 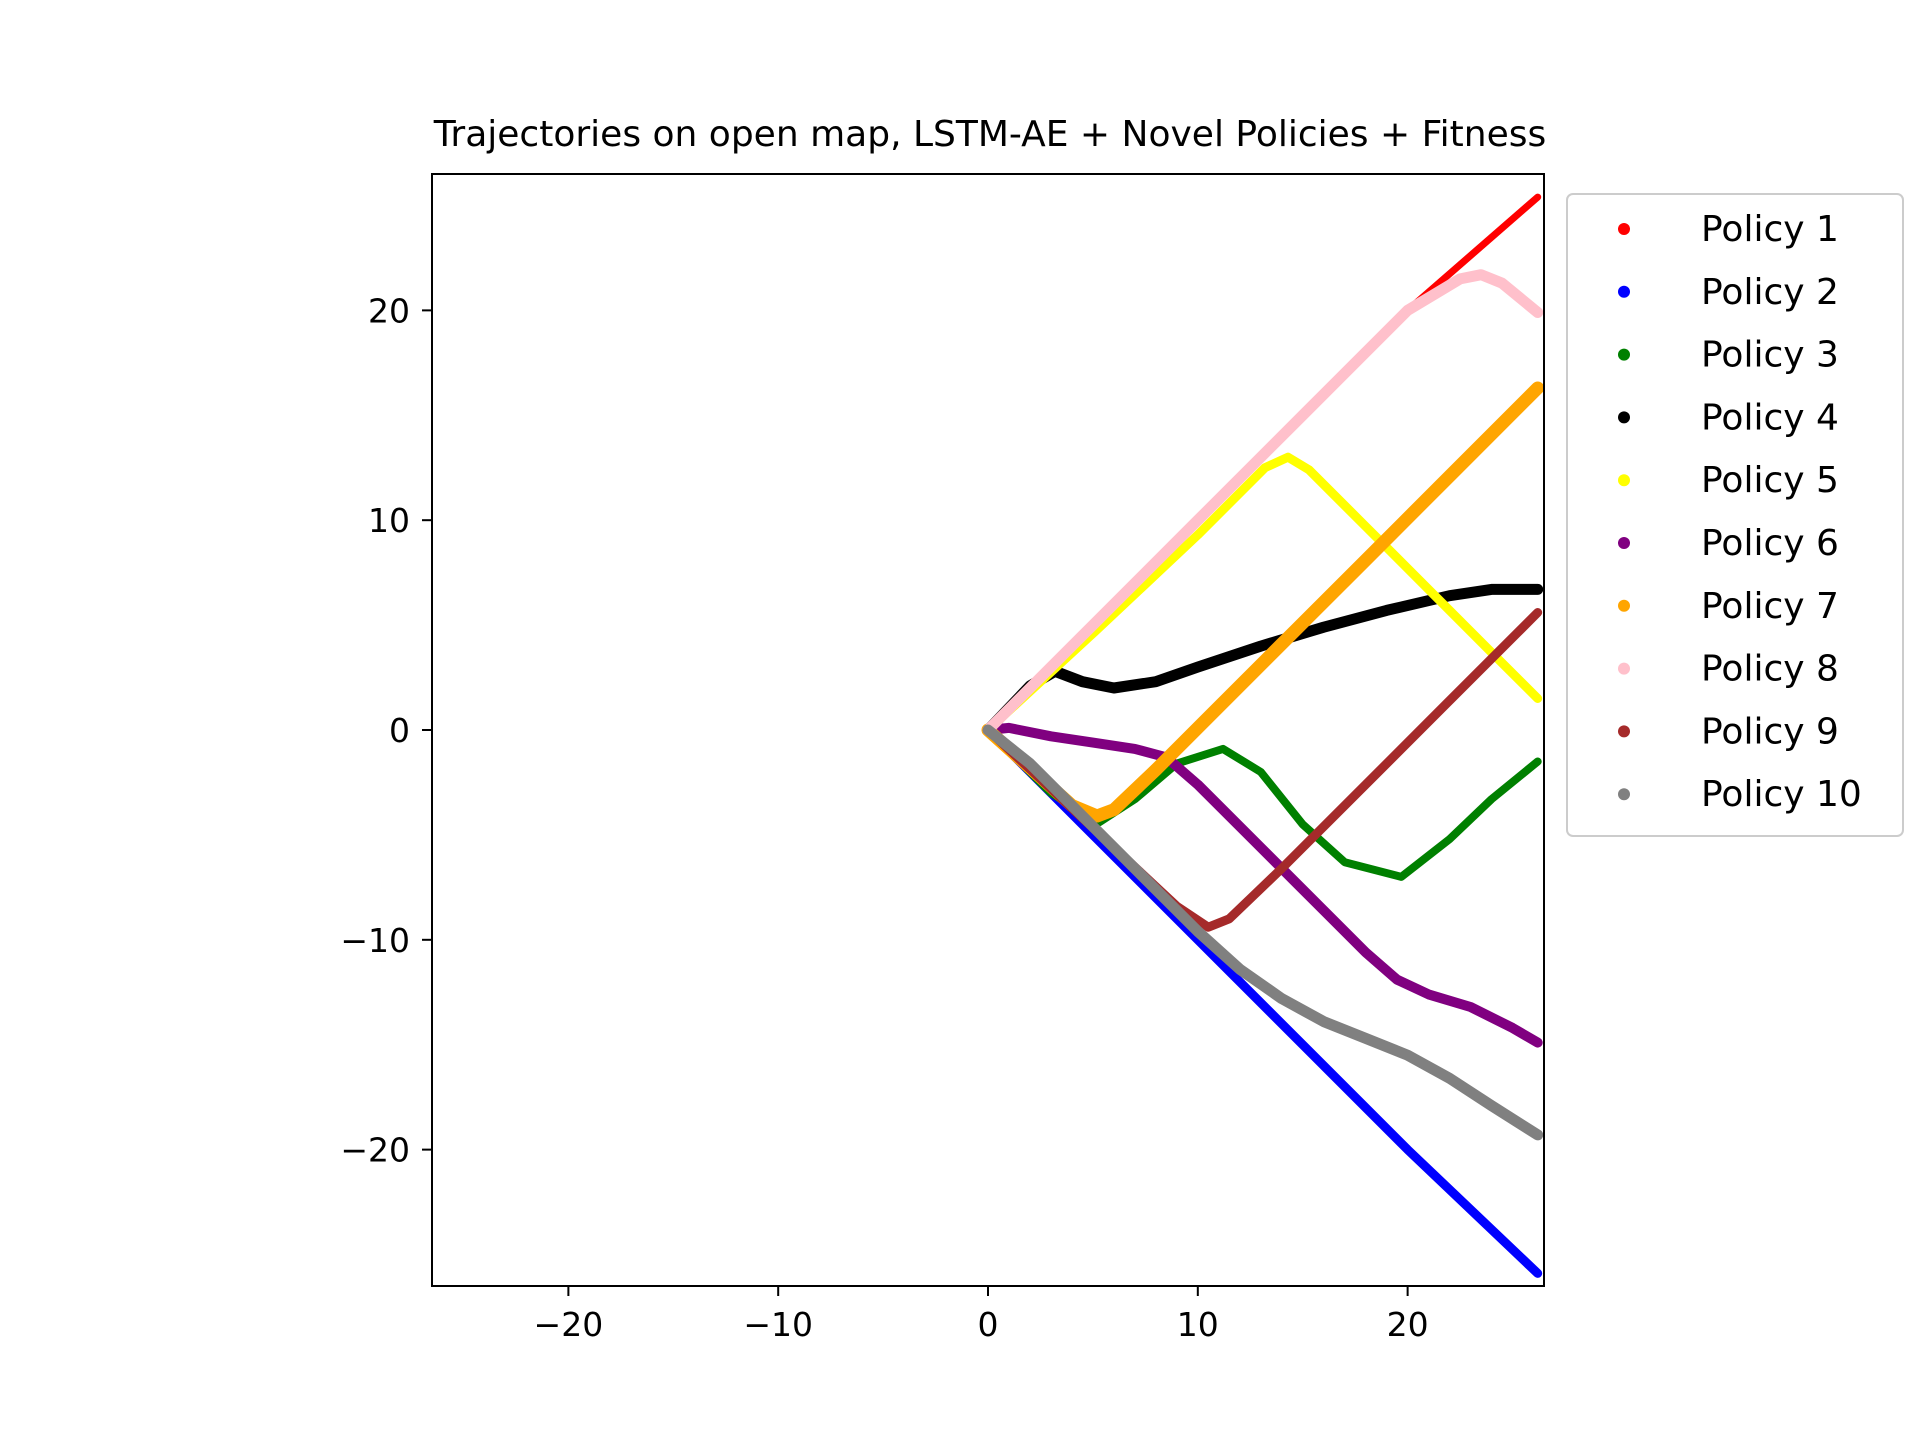 I want to click on legend-frame, so click(x=1735, y=515).